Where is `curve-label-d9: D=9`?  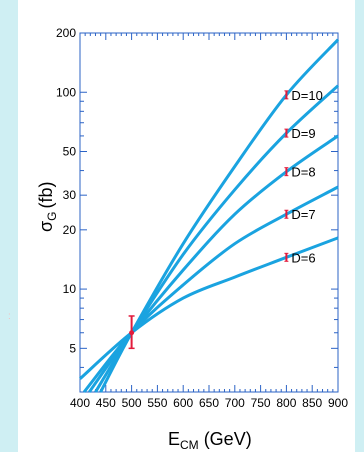
curve-label-d9: D=9 is located at coordinates (303, 133).